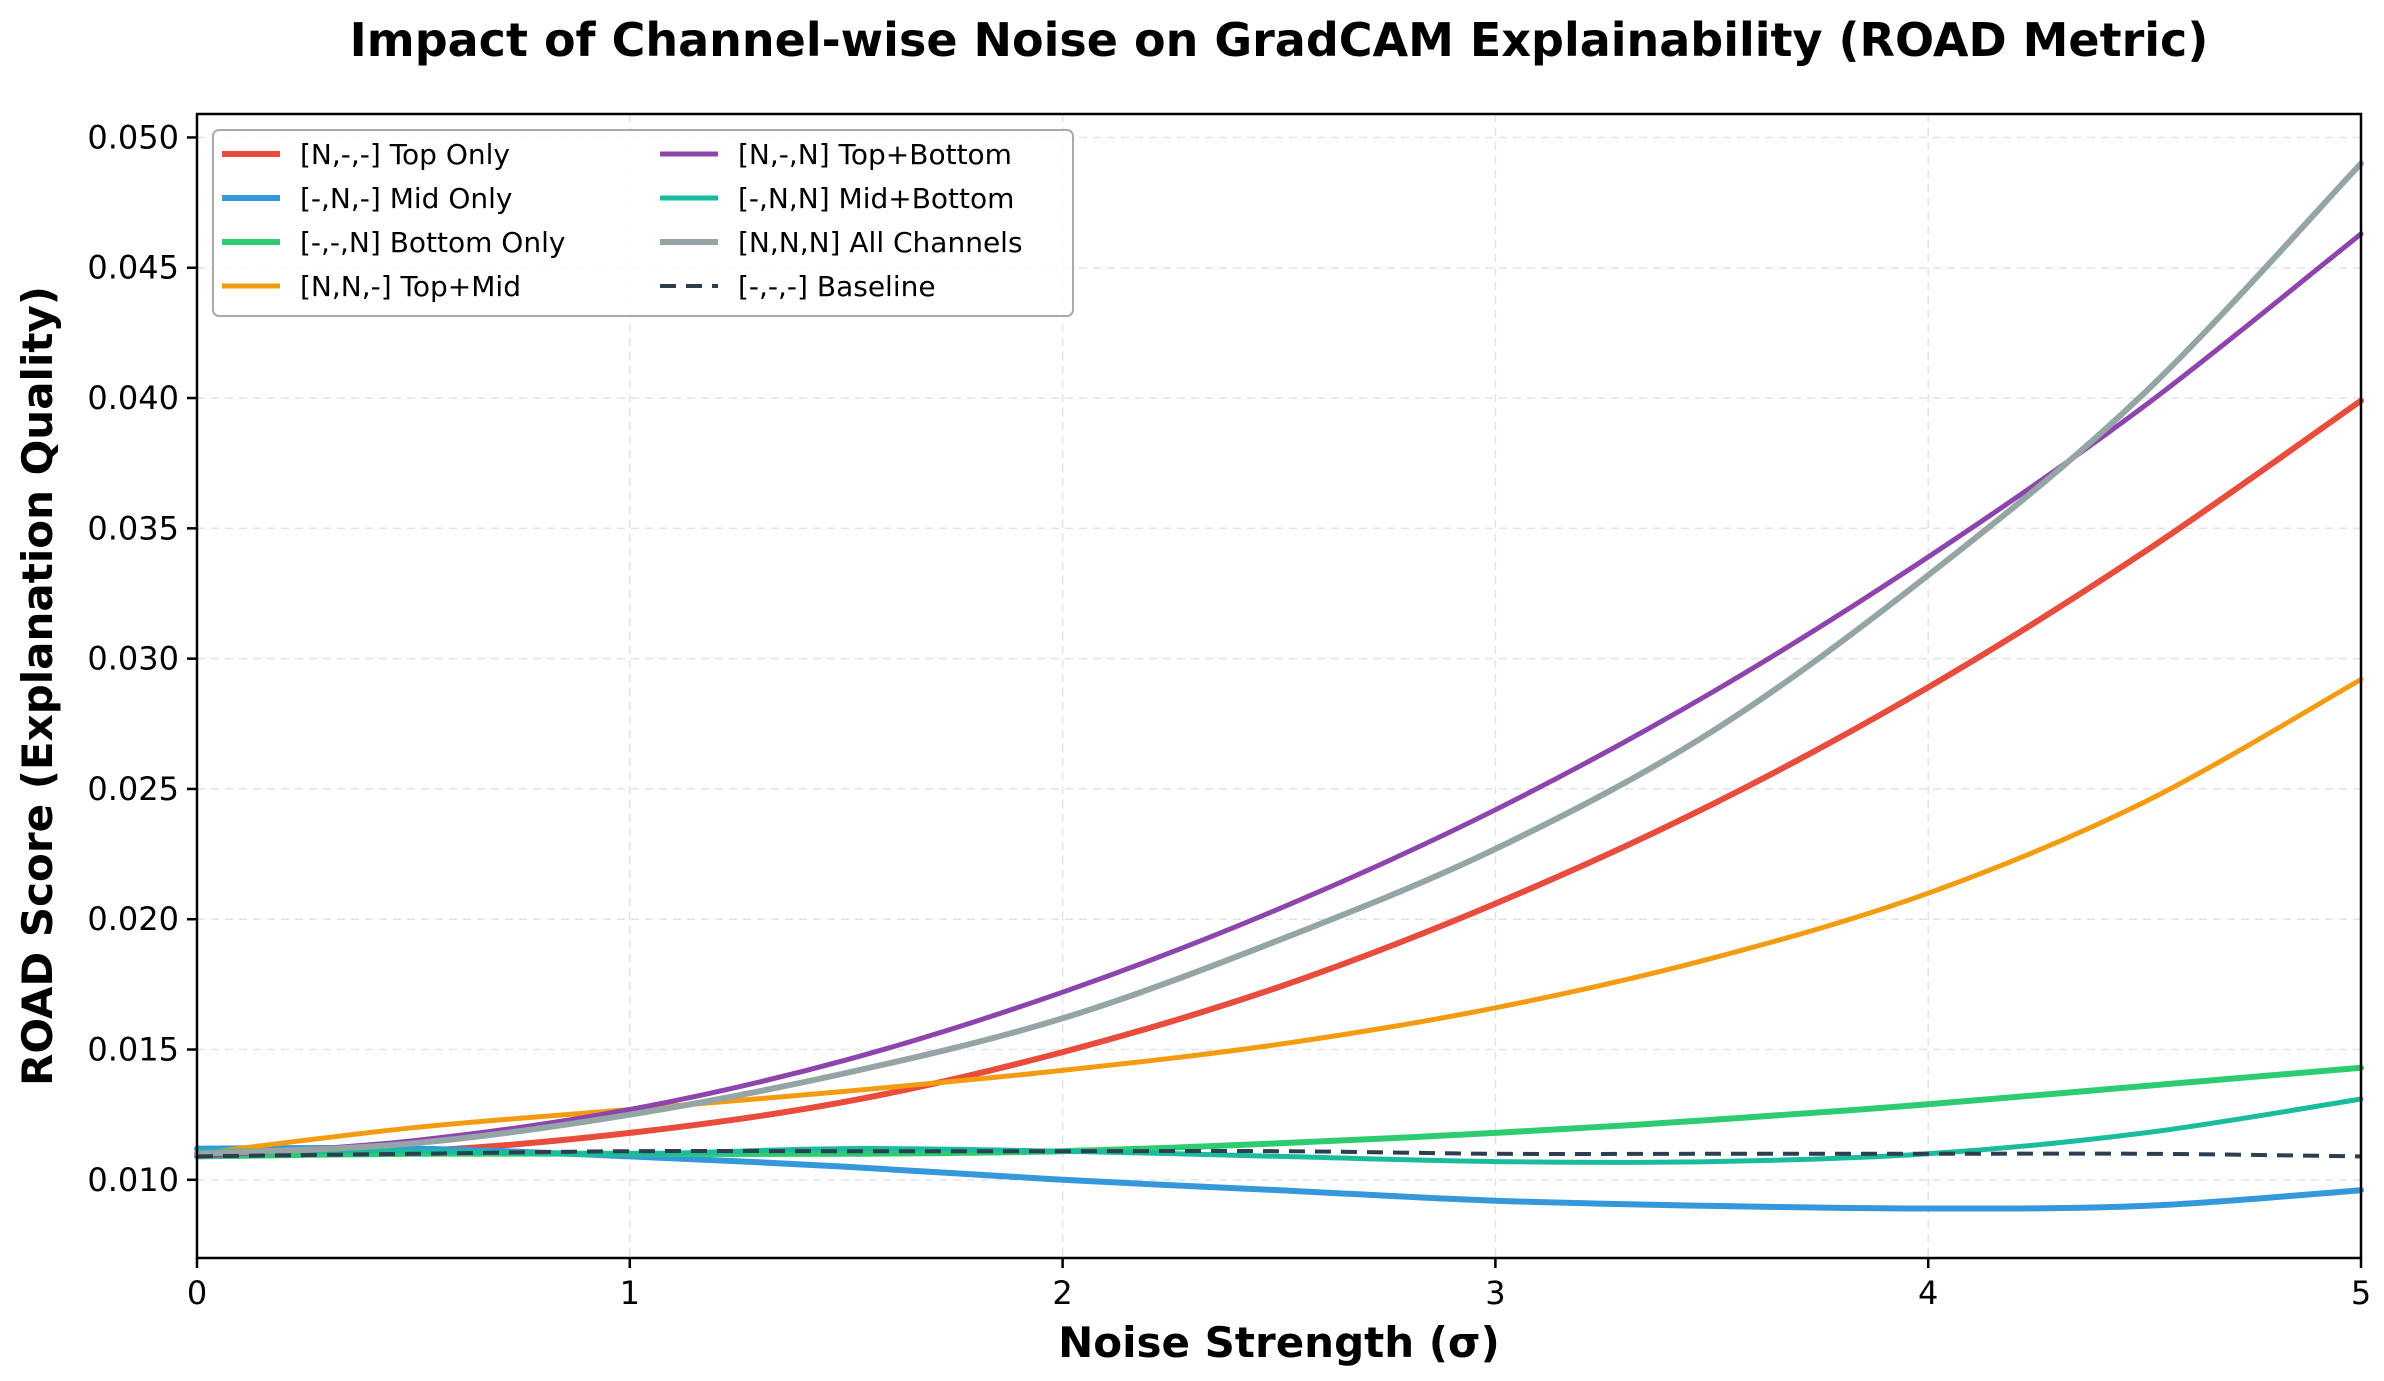 This screenshot has width=2384, height=1381. Describe the element at coordinates (133, 789) in the screenshot. I see `y-tick-label: 0.025` at that location.